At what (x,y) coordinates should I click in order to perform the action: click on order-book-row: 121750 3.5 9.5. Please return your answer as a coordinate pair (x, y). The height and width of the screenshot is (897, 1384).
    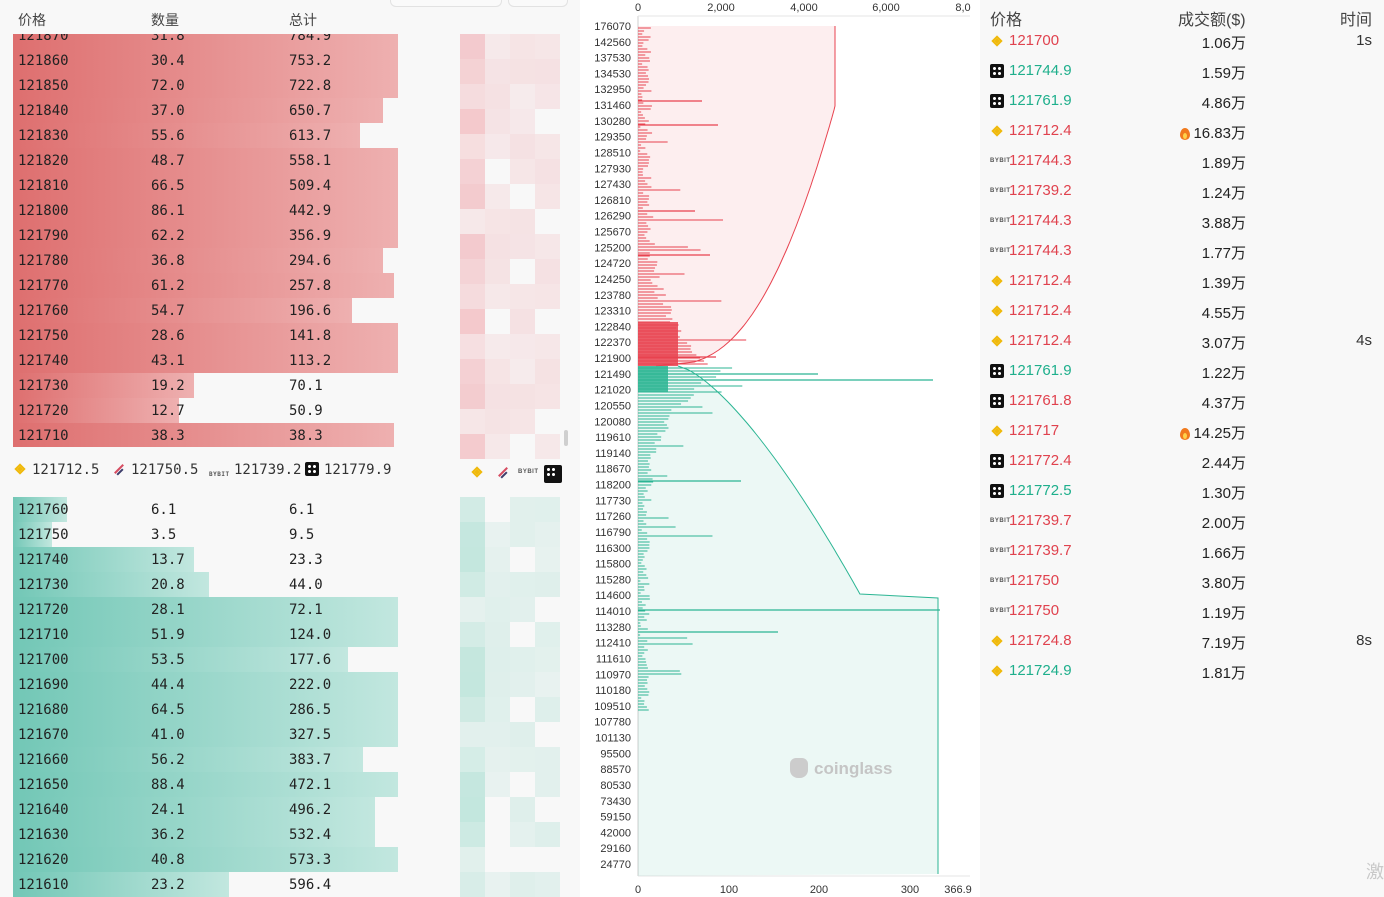
    Looking at the image, I should click on (205, 534).